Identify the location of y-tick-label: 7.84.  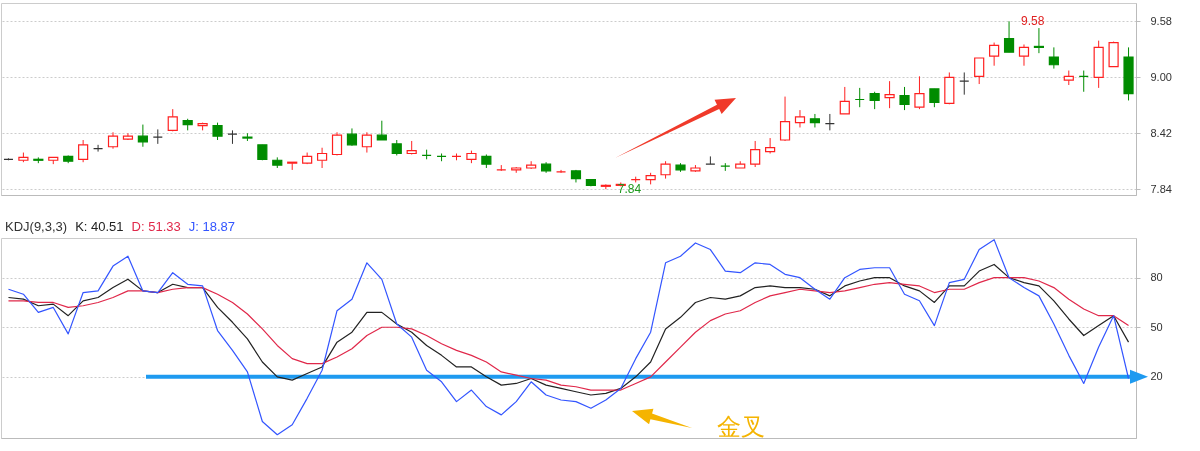
(1161, 188).